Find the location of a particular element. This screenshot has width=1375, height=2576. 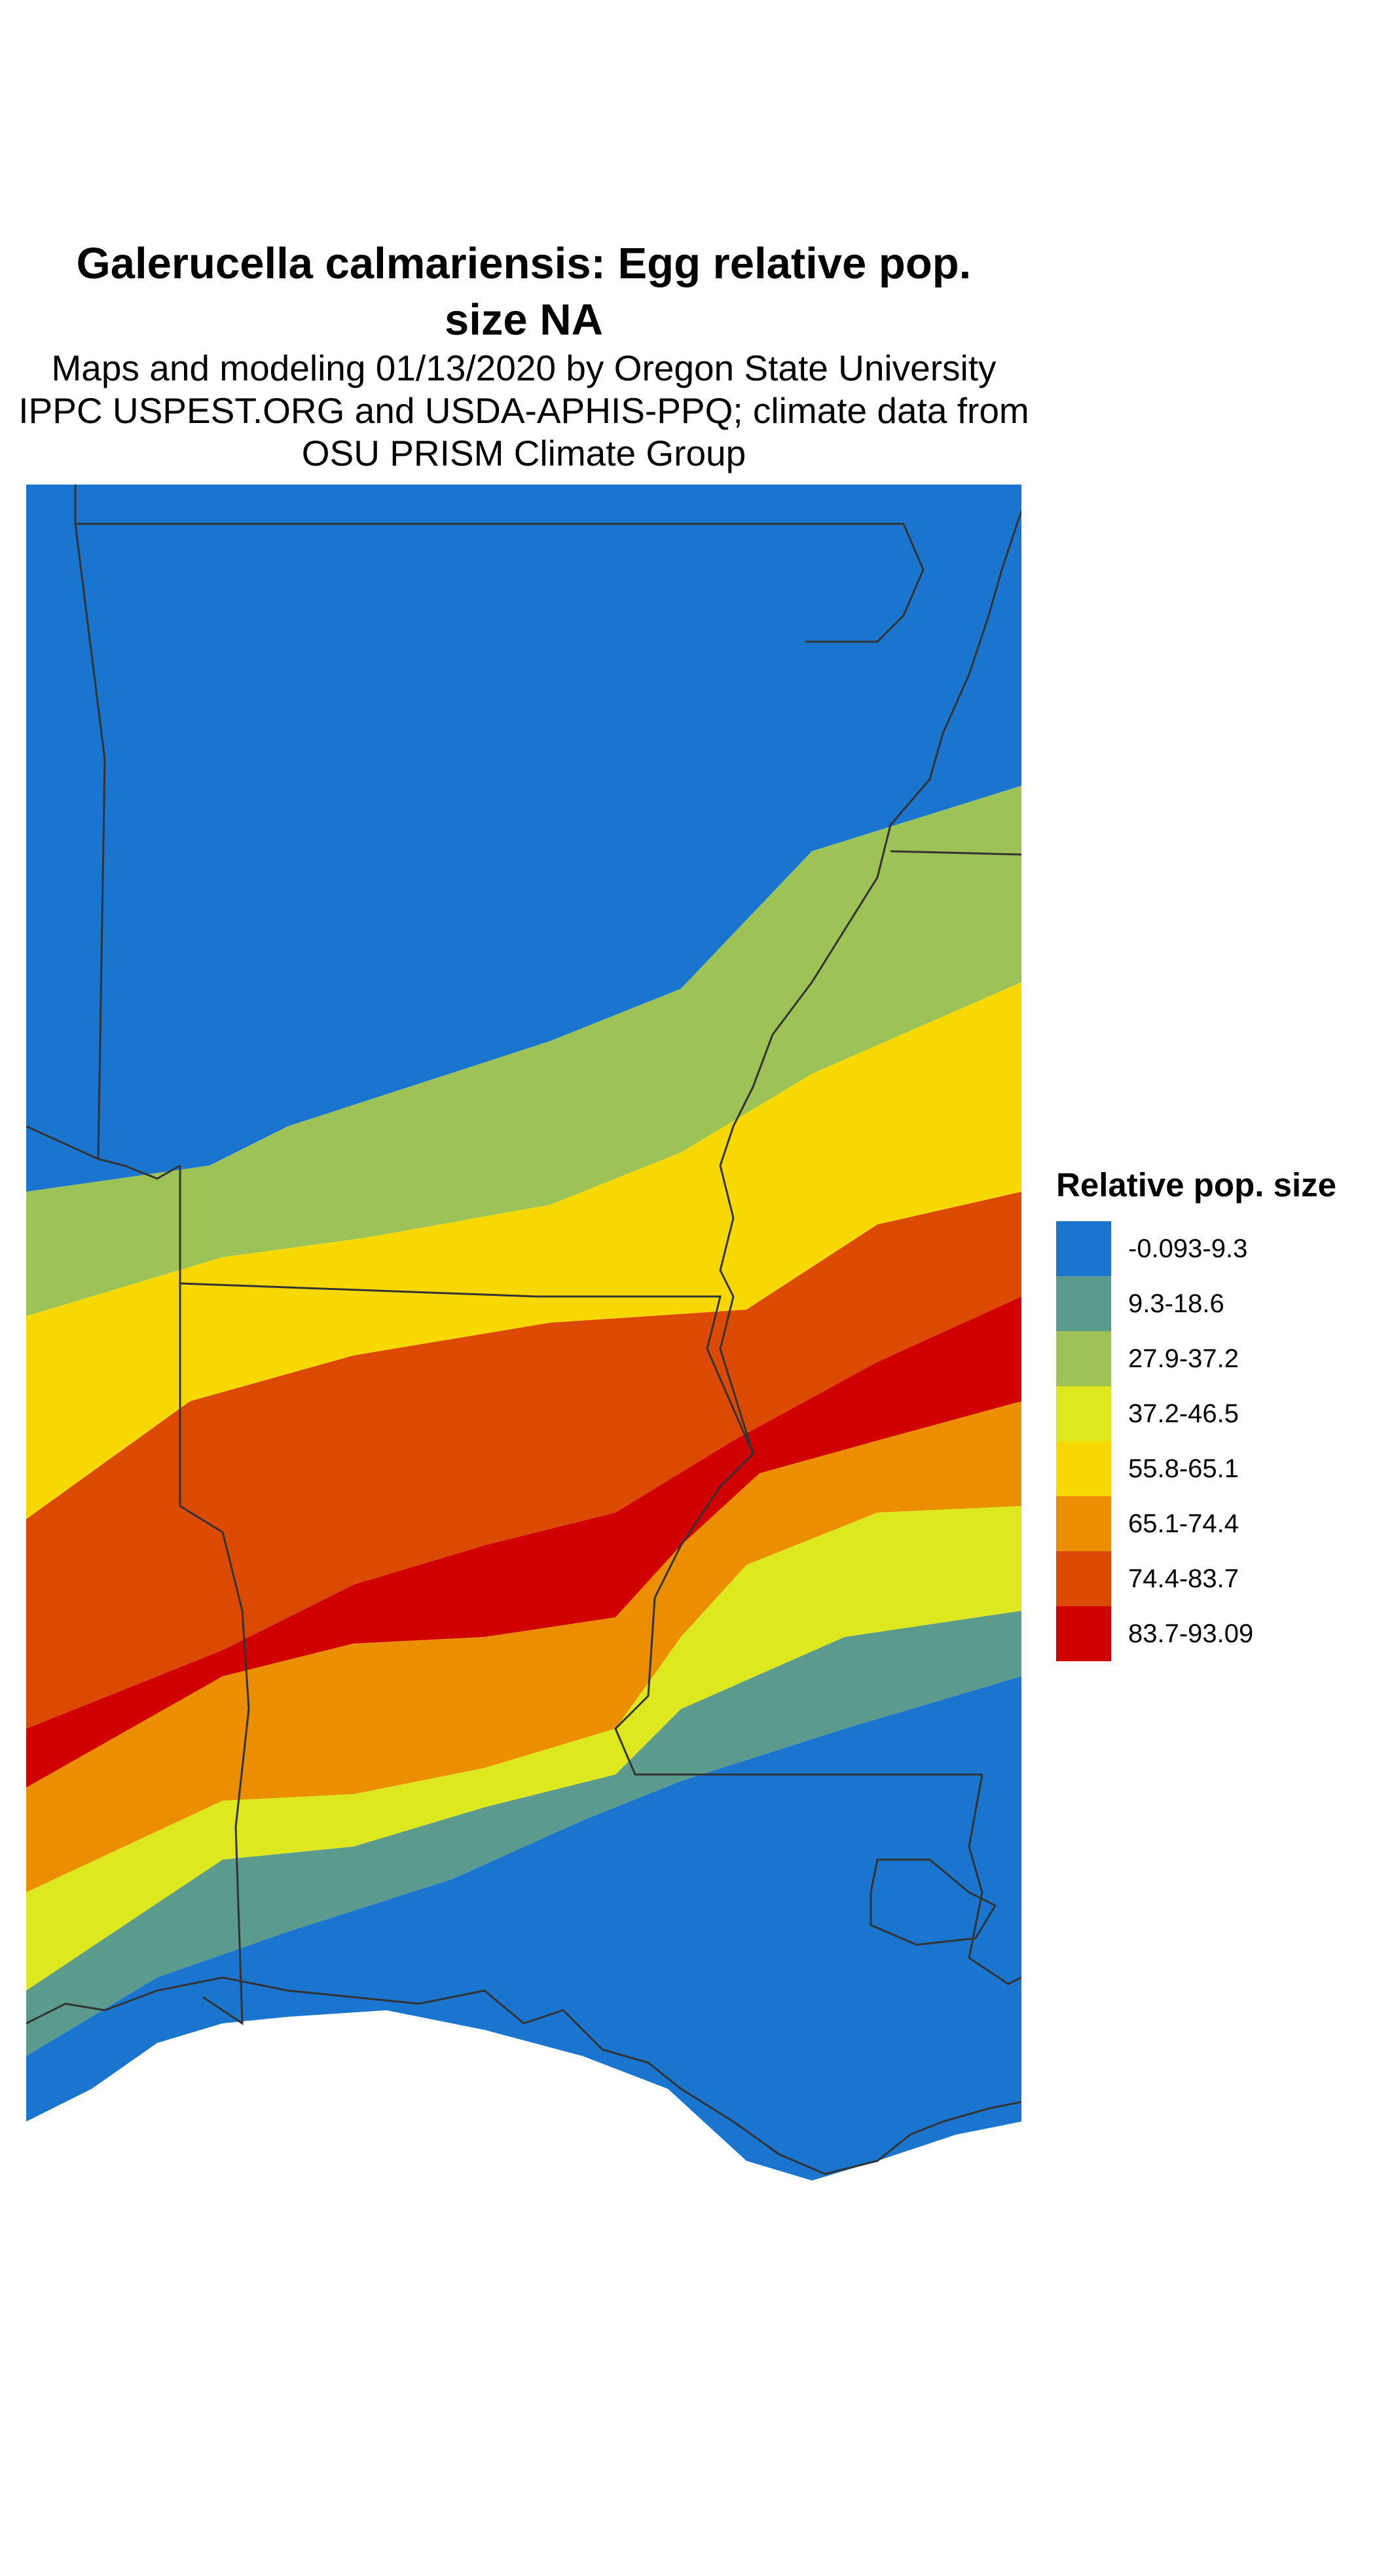

legend-label: 65.1-74.4 is located at coordinates (1183, 1523).